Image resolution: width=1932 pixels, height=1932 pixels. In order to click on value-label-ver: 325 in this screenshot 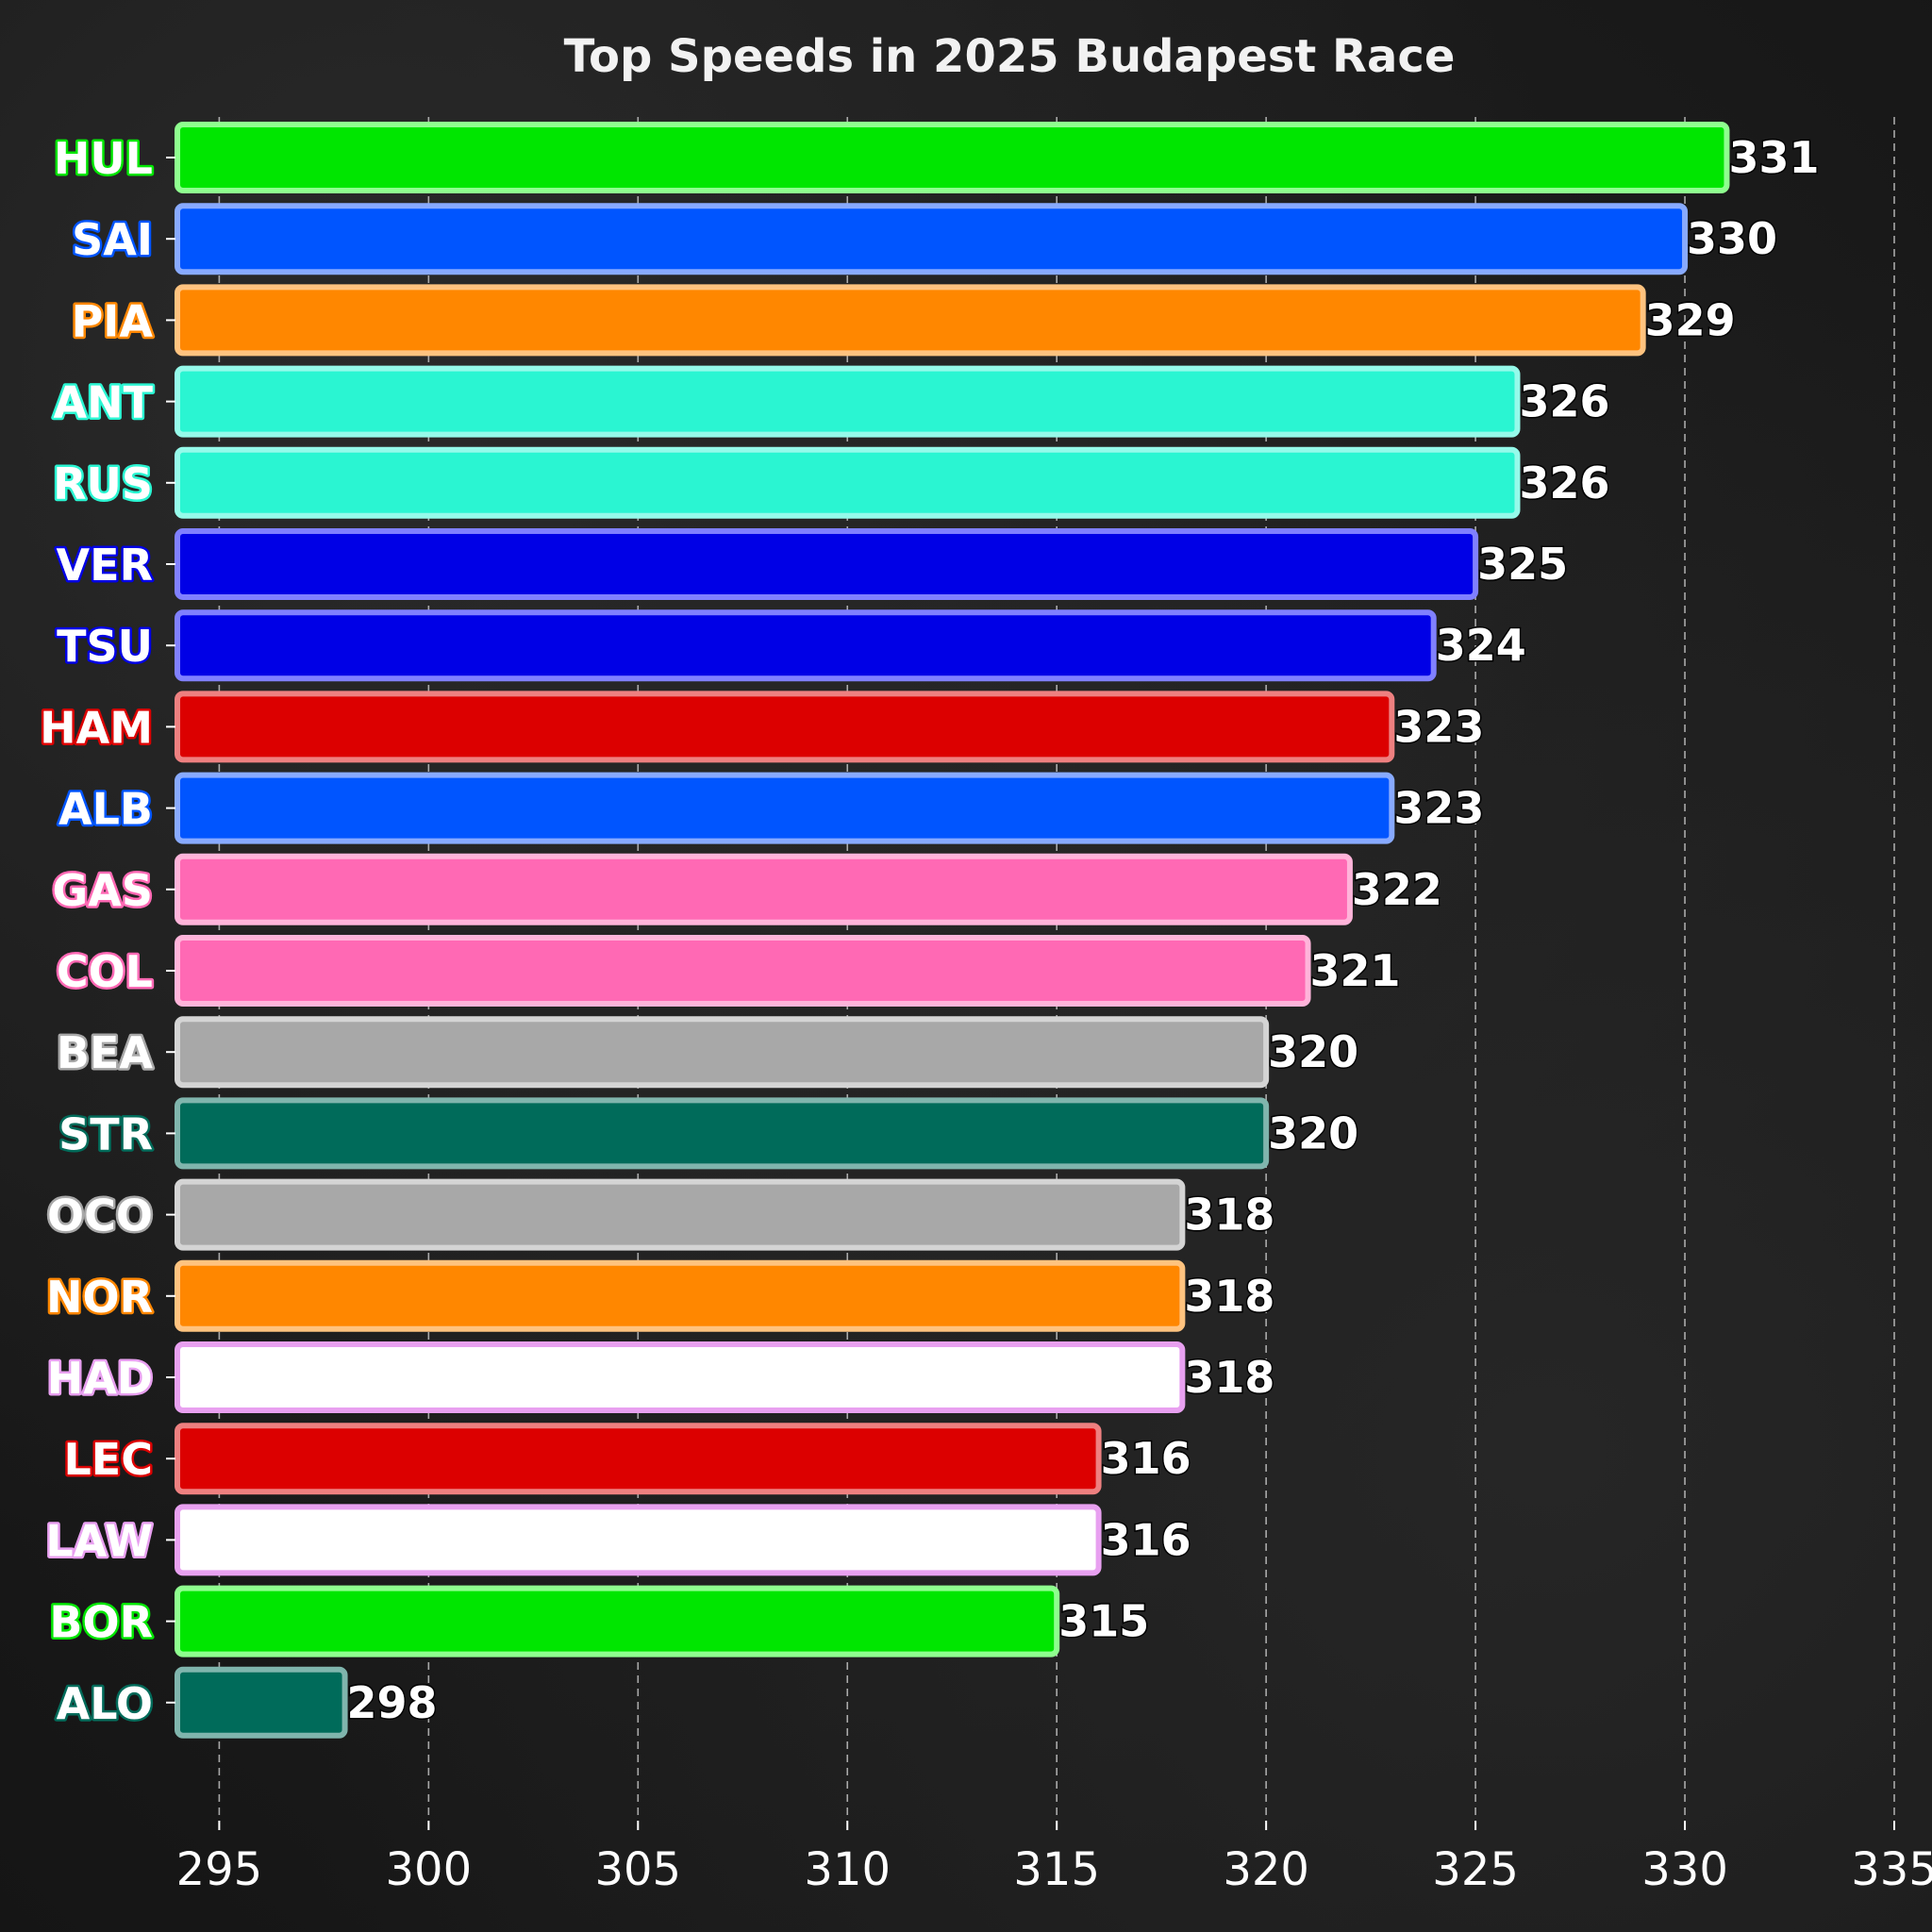, I will do `click(1522, 564)`.